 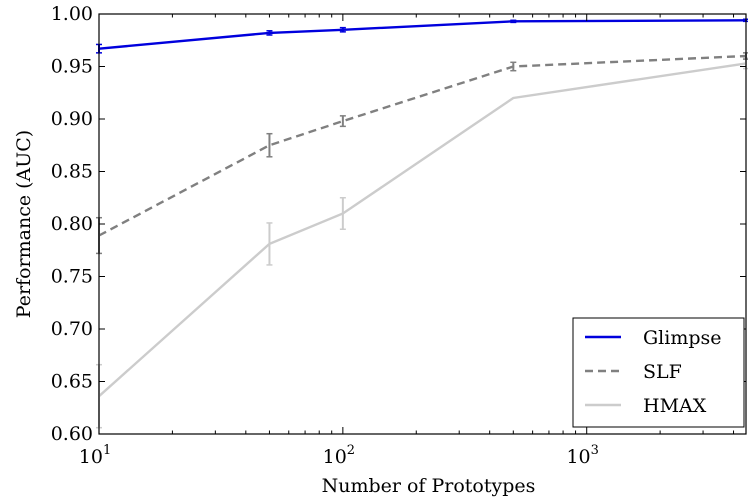 I want to click on y-tick-label: 0.85, so click(x=72, y=172).